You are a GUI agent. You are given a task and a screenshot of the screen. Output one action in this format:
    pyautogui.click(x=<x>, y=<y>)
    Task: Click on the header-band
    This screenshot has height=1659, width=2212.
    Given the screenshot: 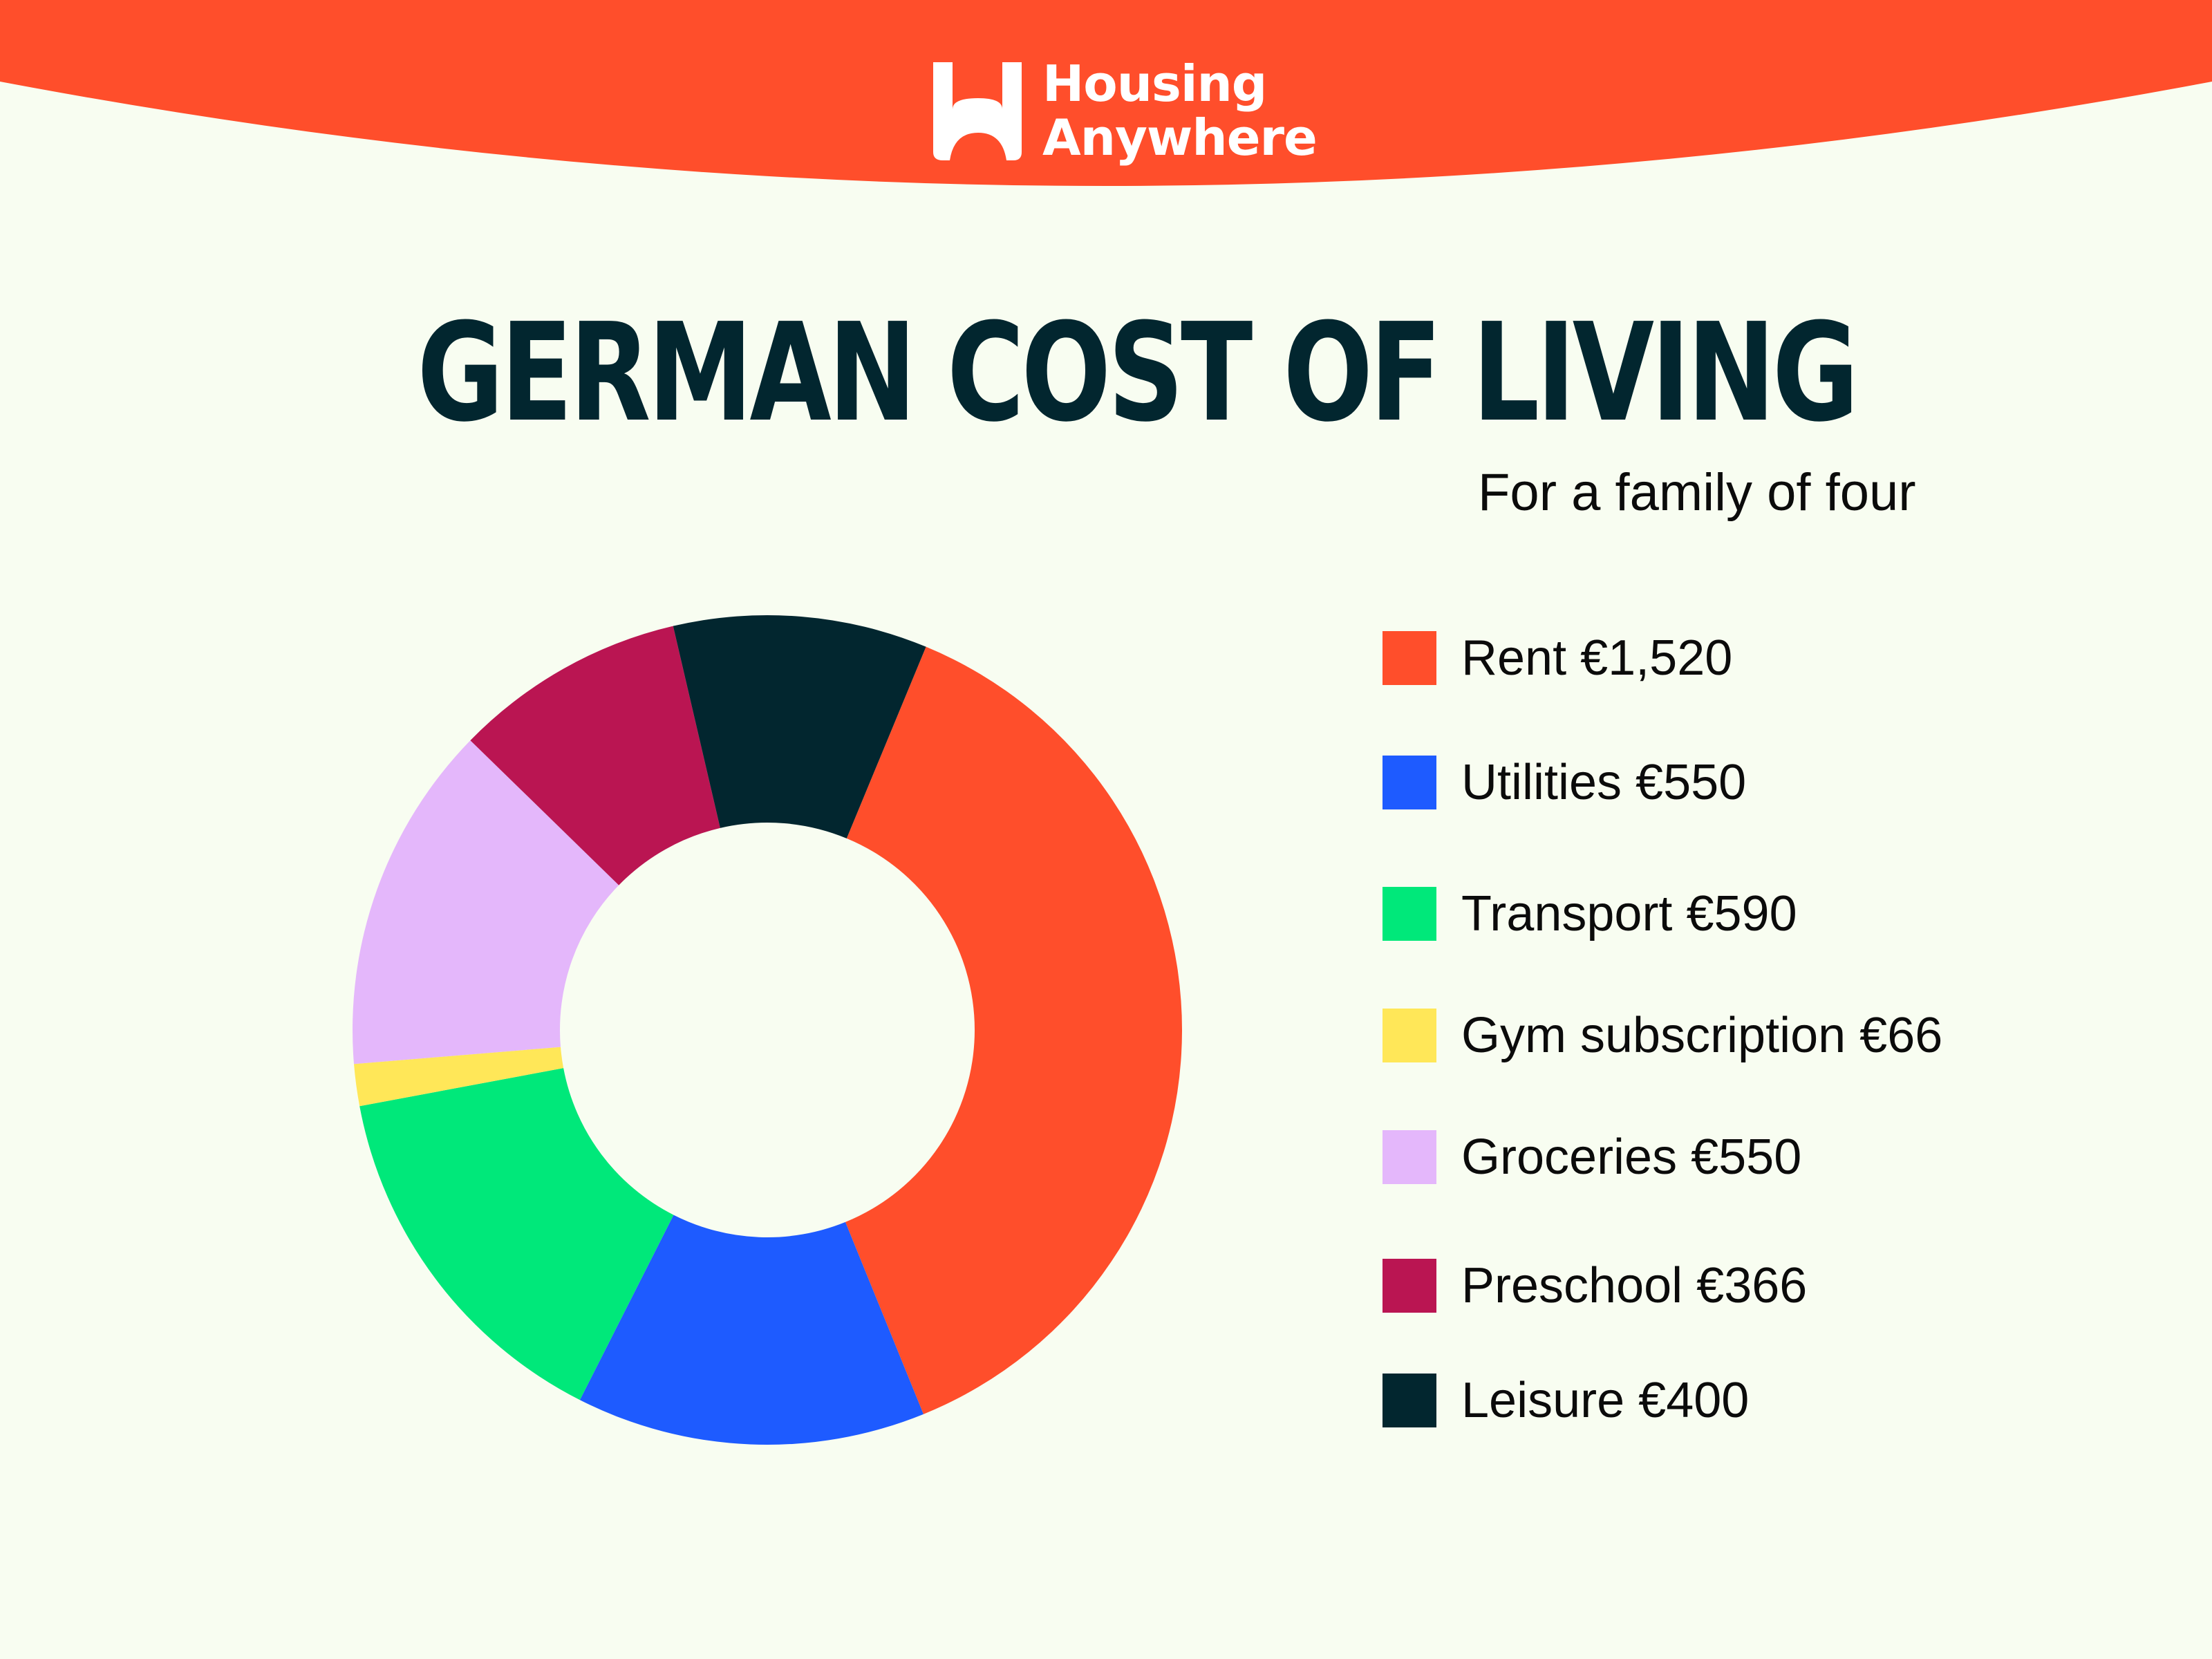 What is the action you would take?
    pyautogui.click(x=1106, y=93)
    